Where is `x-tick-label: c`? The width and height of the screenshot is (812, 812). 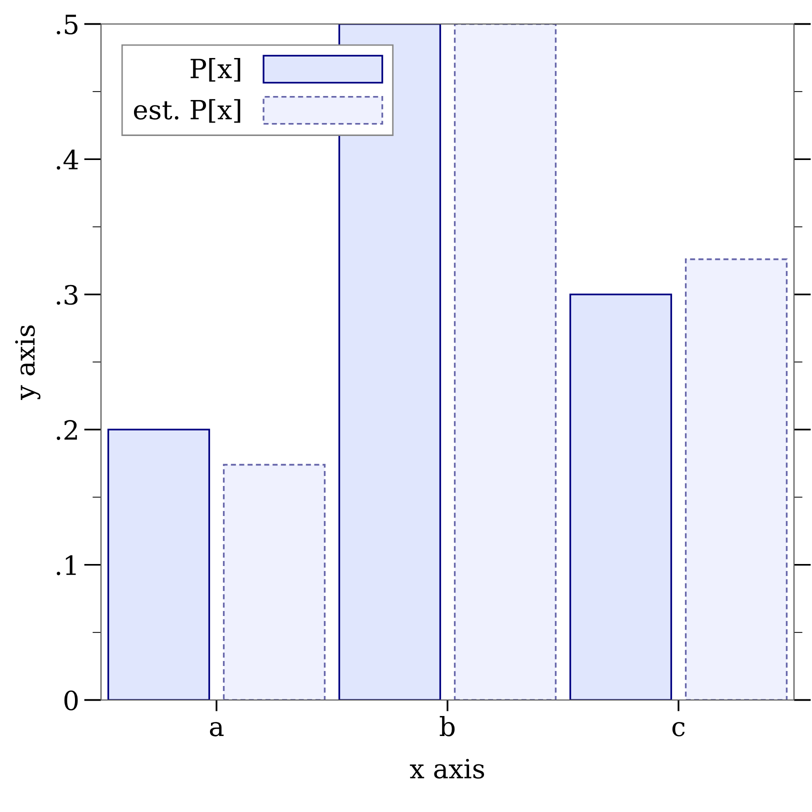
x-tick-label: c is located at coordinates (678, 729).